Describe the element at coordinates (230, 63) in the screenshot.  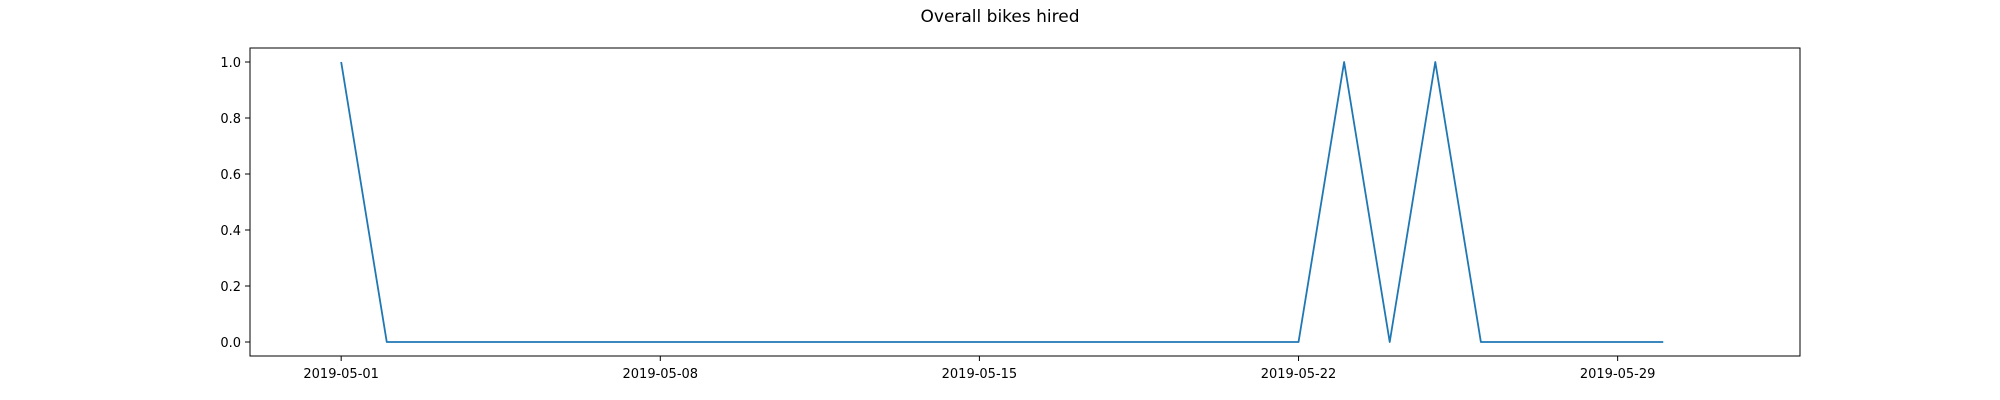
I see `y-tick-label: 1.0` at that location.